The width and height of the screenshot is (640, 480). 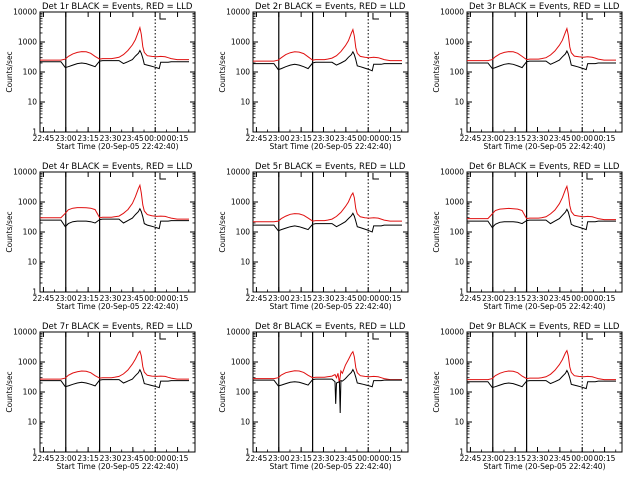 What do you see at coordinates (330, 327) in the screenshot?
I see `panel-title: Det 8r BLACK = Events, RED = LLD` at bounding box center [330, 327].